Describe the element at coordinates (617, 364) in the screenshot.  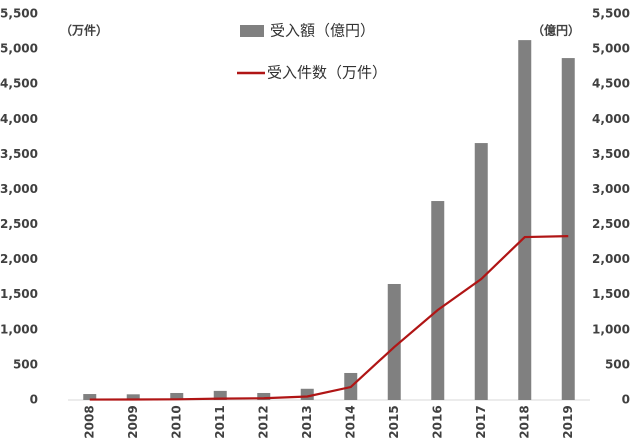
I see `y2-tick-label: 500` at that location.